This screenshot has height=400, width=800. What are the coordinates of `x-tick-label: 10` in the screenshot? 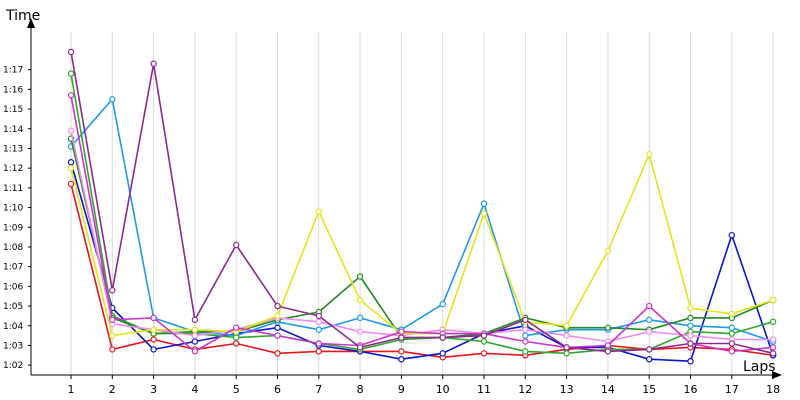 It's located at (443, 389).